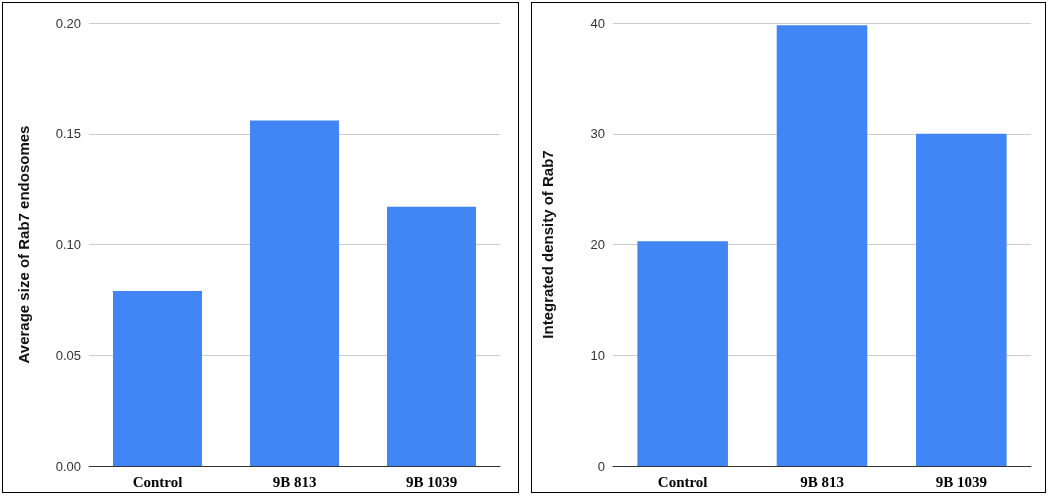 The image size is (1049, 497). What do you see at coordinates (68, 244) in the screenshot?
I see `y-tick-label: 0.10` at bounding box center [68, 244].